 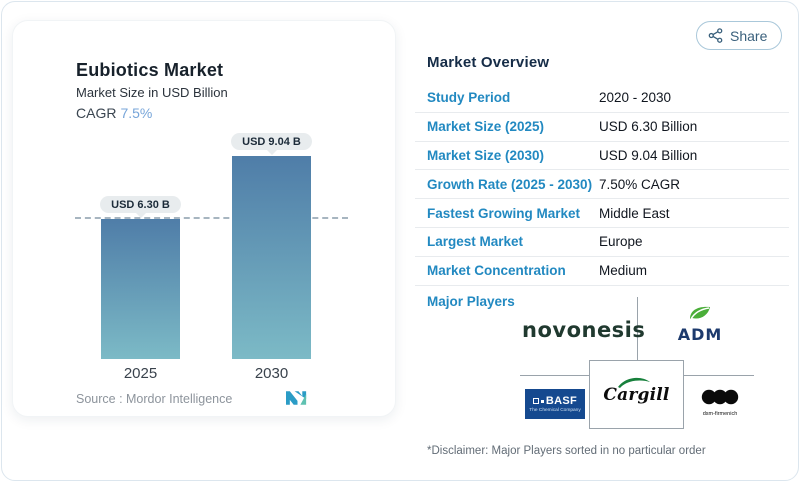 What do you see at coordinates (749, 35) in the screenshot?
I see `share-button-label: Share` at bounding box center [749, 35].